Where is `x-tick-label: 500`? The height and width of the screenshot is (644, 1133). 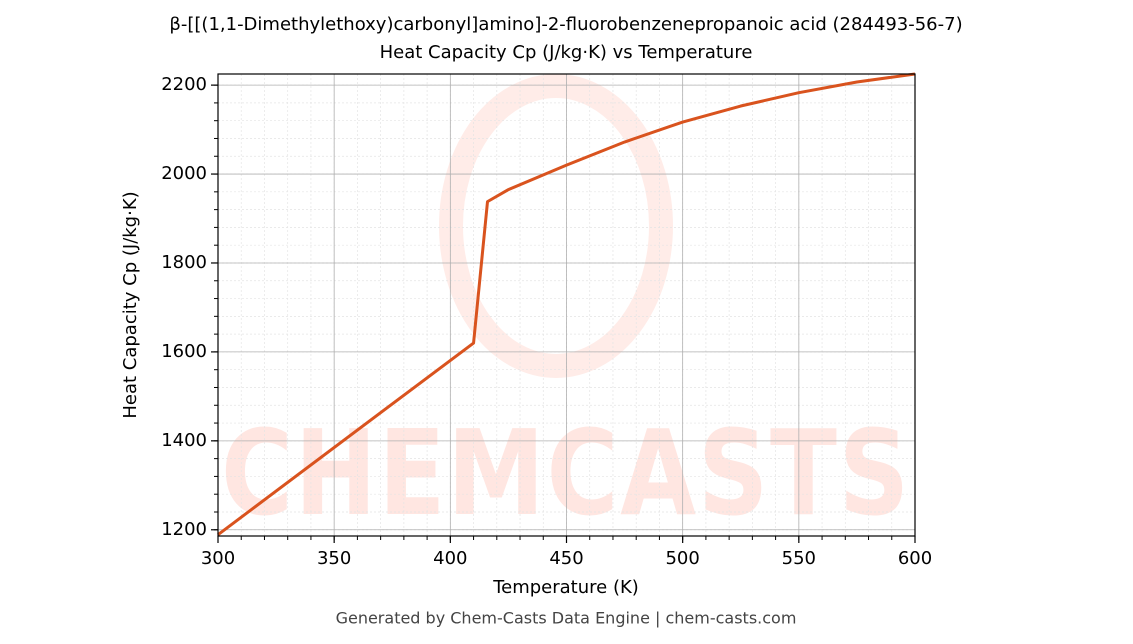
x-tick-label: 500 is located at coordinates (682, 558).